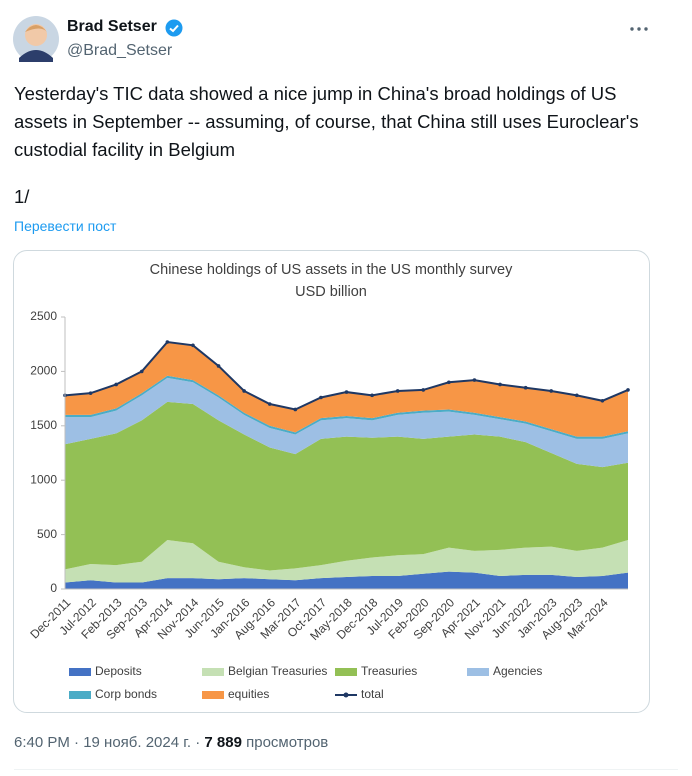  What do you see at coordinates (287, 742) in the screenshot?
I see `views-label: просмотров` at bounding box center [287, 742].